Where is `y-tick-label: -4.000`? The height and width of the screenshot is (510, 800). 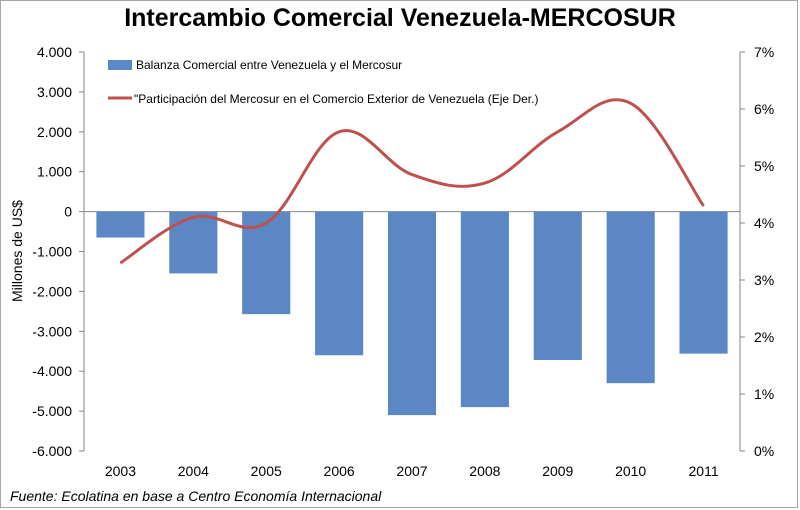
y-tick-label: -4.000 is located at coordinates (52, 371).